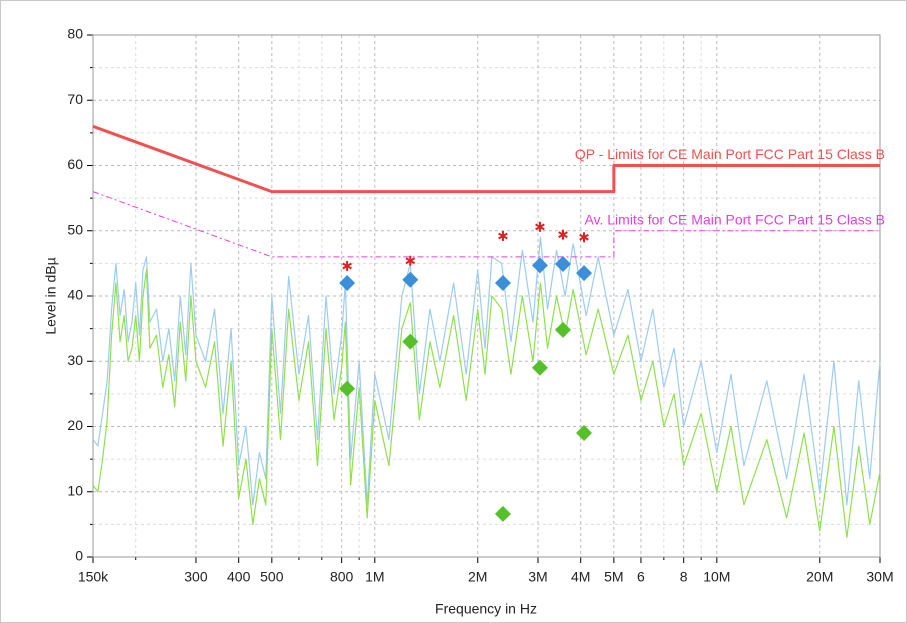  I want to click on y-tick-label: 20, so click(75, 425).